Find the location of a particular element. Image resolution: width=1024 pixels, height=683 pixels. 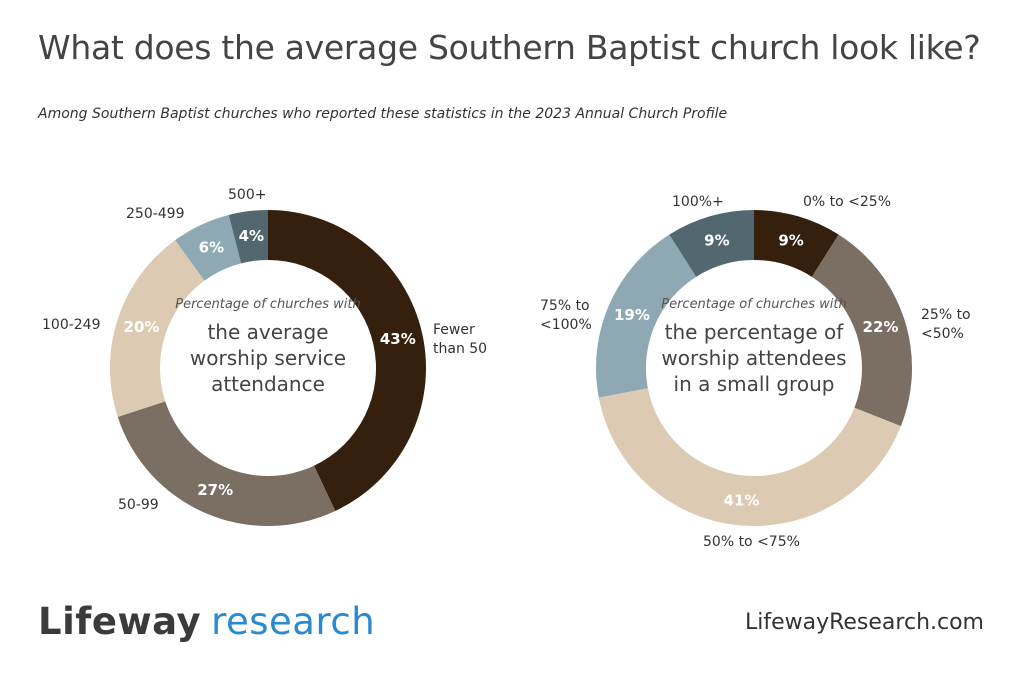

category-label-fewer-than-50: Fewer than 50 is located at coordinates (460, 339).